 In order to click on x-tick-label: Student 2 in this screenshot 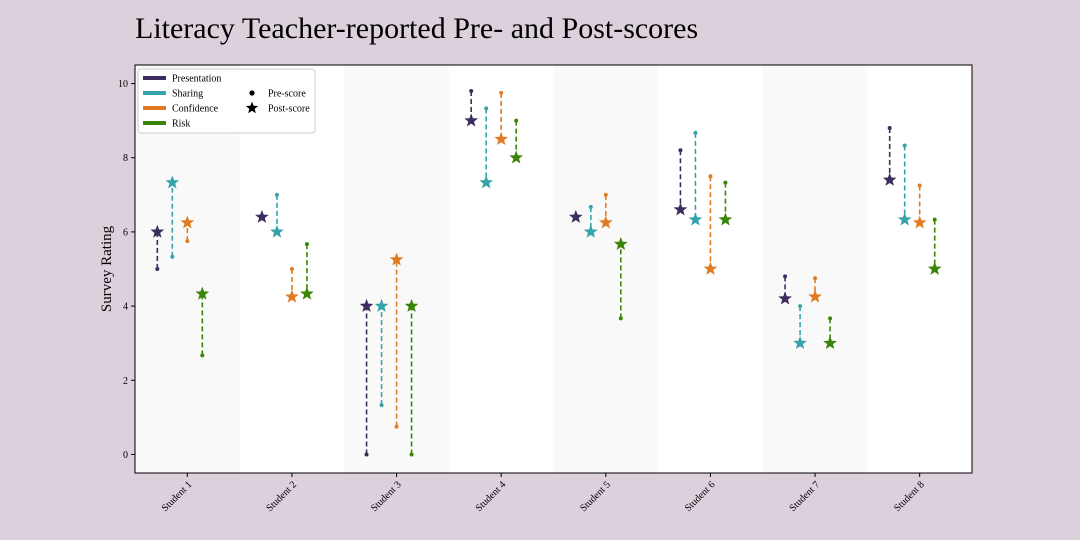, I will do `click(281, 496)`.